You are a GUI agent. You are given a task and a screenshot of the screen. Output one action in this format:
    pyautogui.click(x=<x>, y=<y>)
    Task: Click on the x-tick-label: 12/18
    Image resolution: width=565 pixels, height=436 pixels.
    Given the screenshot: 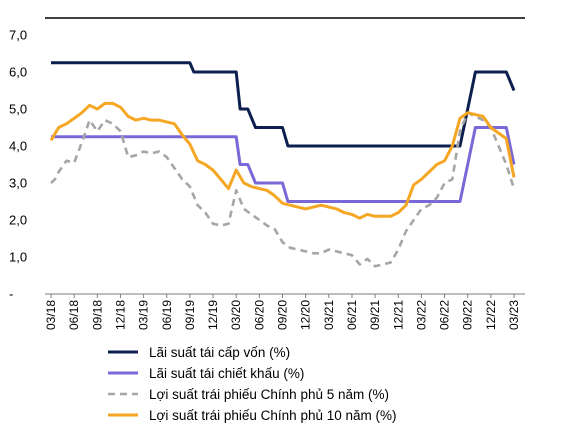 What is the action you would take?
    pyautogui.click(x=120, y=315)
    